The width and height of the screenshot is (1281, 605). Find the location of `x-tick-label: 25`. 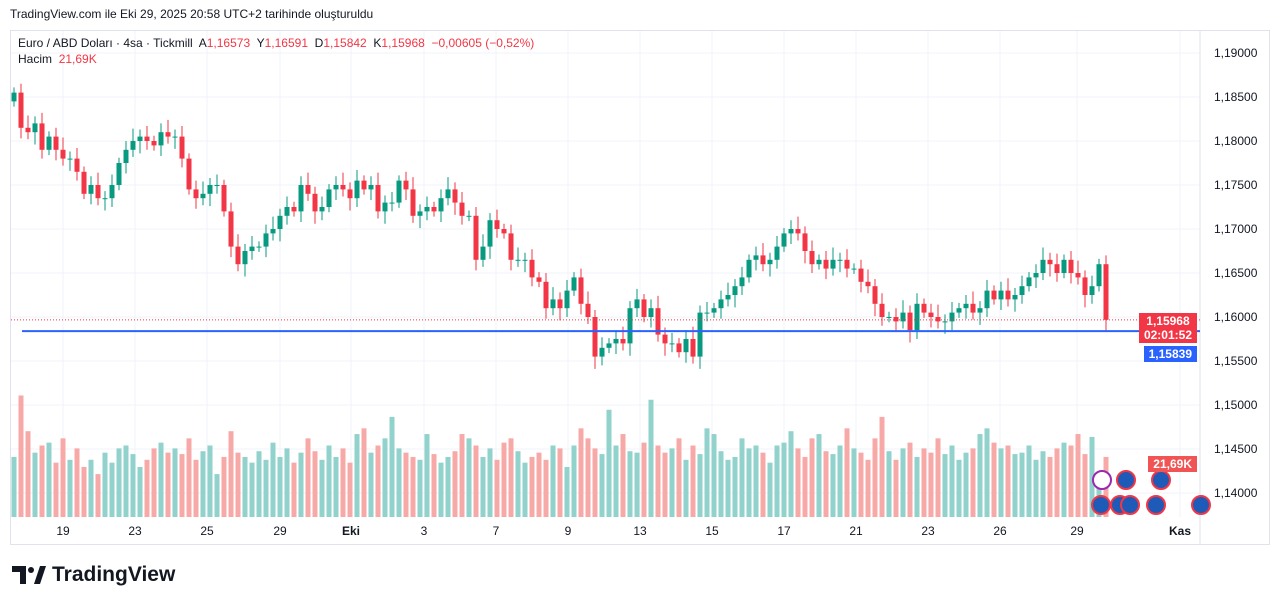

x-tick-label: 25 is located at coordinates (207, 531).